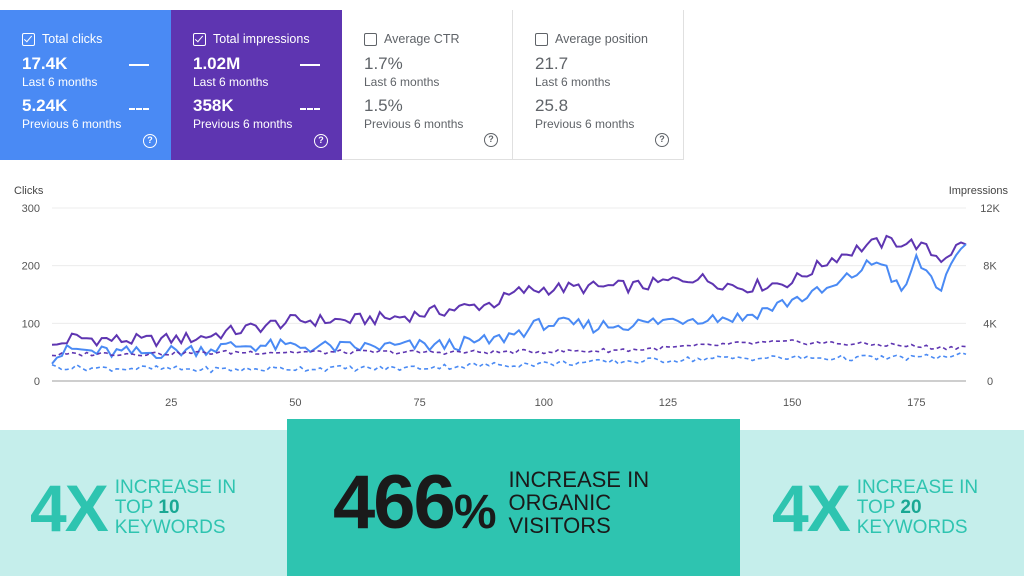  What do you see at coordinates (811, 508) in the screenshot?
I see `stat-top20-value: 4X` at bounding box center [811, 508].